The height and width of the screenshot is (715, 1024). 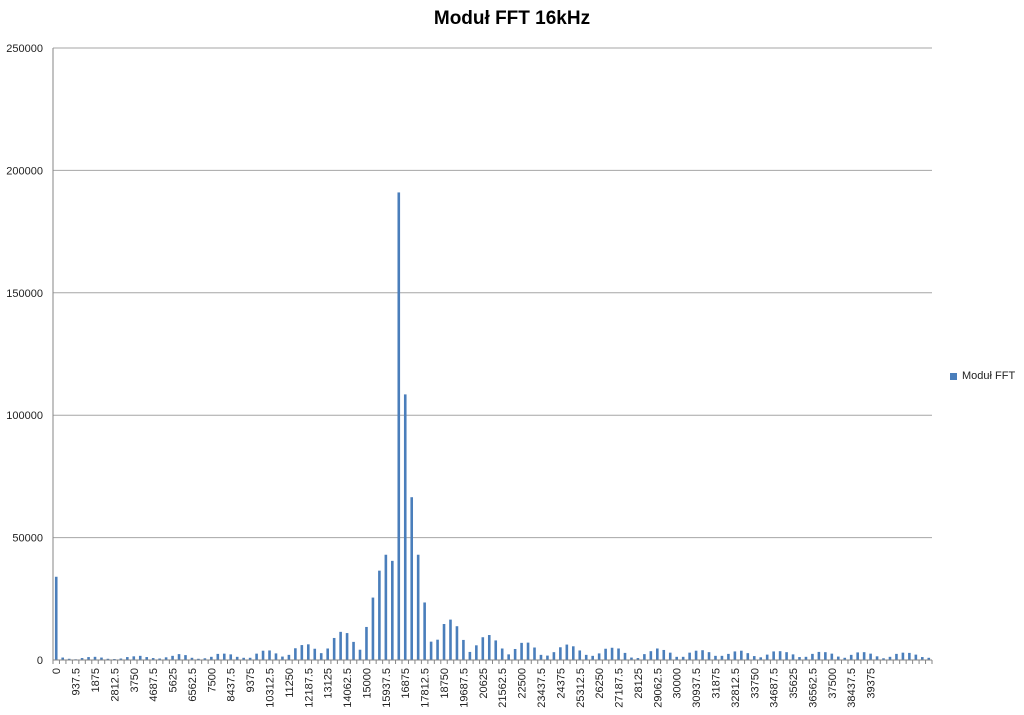 I want to click on x-tick-label: 27187.5, so click(x=620, y=688).